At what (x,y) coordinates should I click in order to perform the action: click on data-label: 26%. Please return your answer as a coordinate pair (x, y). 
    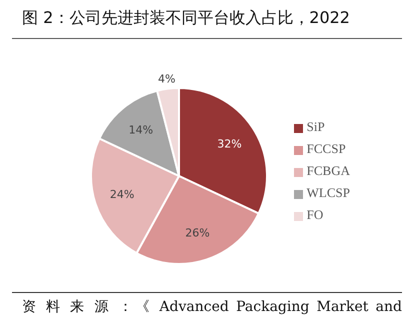
    Looking at the image, I should click on (197, 233).